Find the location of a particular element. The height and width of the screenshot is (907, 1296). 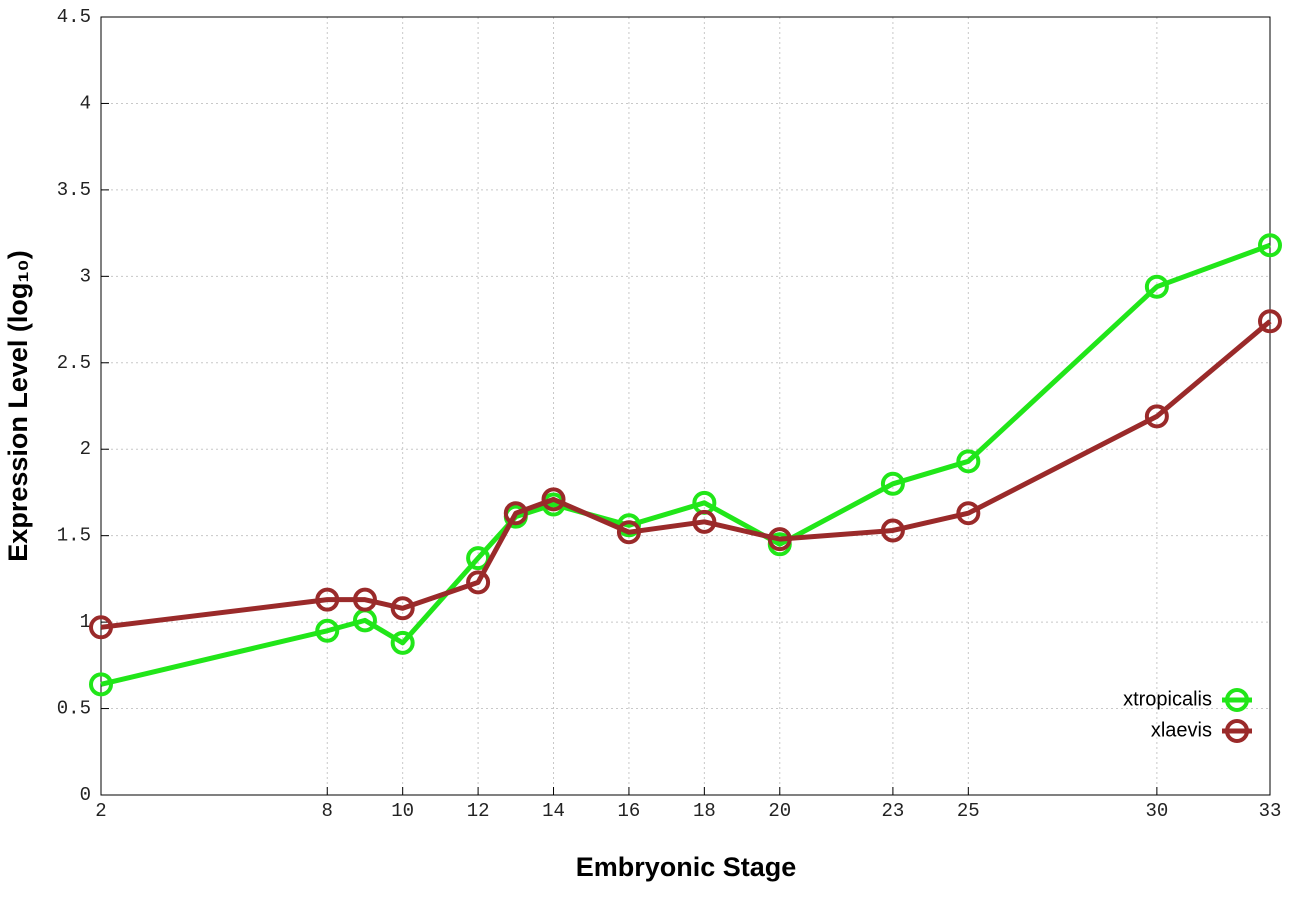

x-tick-label: 25 is located at coordinates (968, 811).